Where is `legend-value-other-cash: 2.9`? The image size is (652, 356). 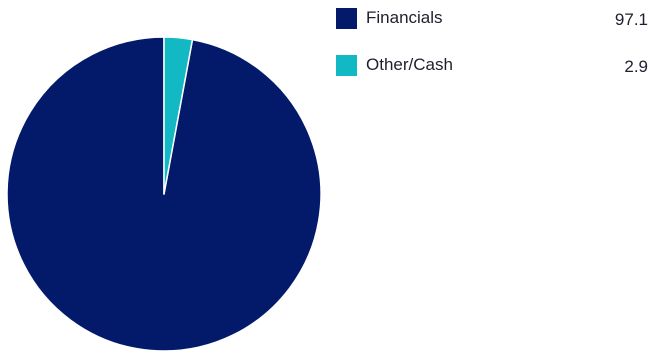 legend-value-other-cash: 2.9 is located at coordinates (636, 66).